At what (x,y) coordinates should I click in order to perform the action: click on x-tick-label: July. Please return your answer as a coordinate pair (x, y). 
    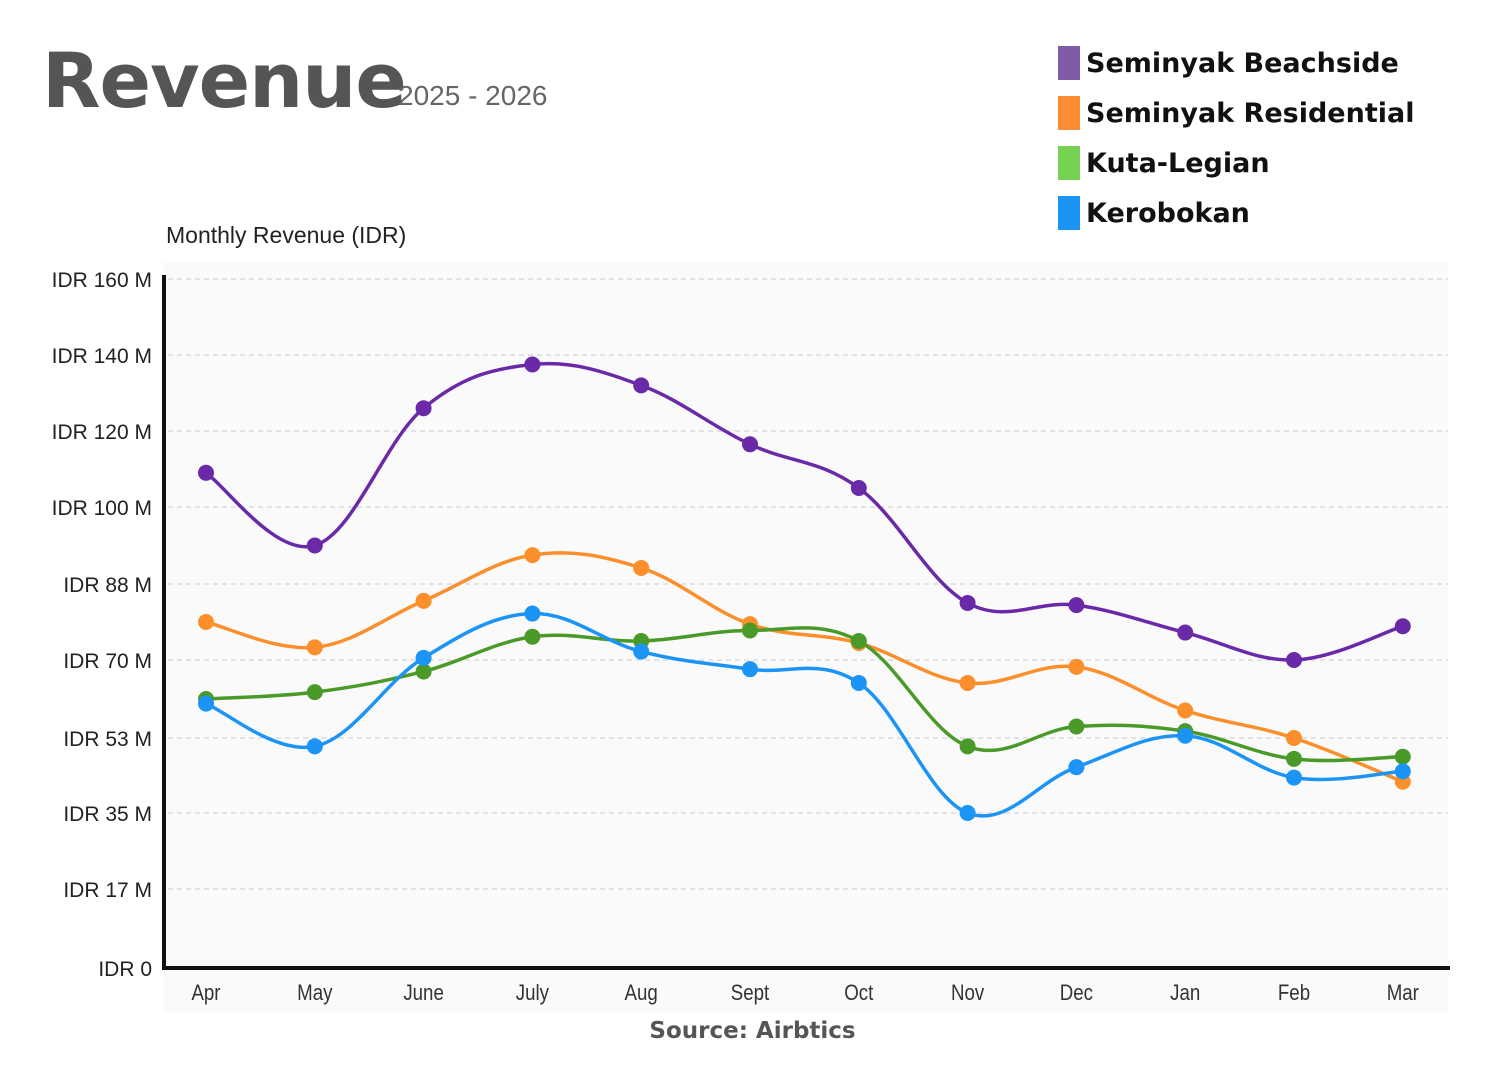
    Looking at the image, I should click on (533, 994).